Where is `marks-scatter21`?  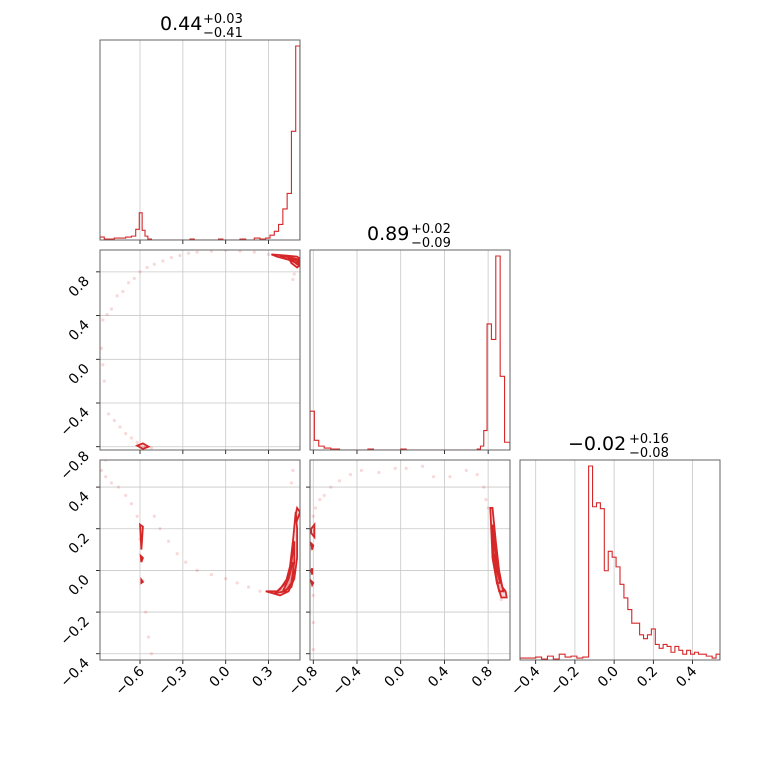
marks-scatter21 is located at coordinates (409, 558).